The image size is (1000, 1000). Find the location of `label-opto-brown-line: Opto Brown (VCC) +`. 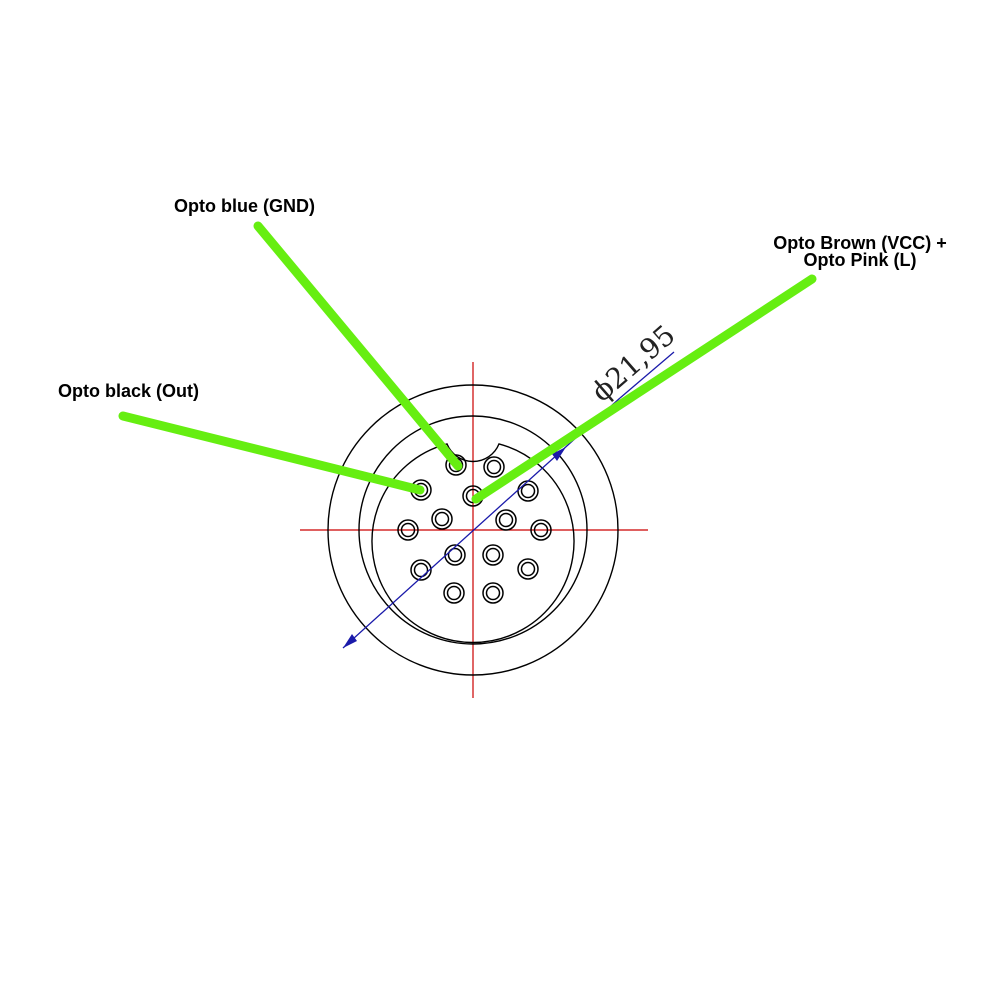

label-opto-brown-line: Opto Brown (VCC) + is located at coordinates (860, 243).